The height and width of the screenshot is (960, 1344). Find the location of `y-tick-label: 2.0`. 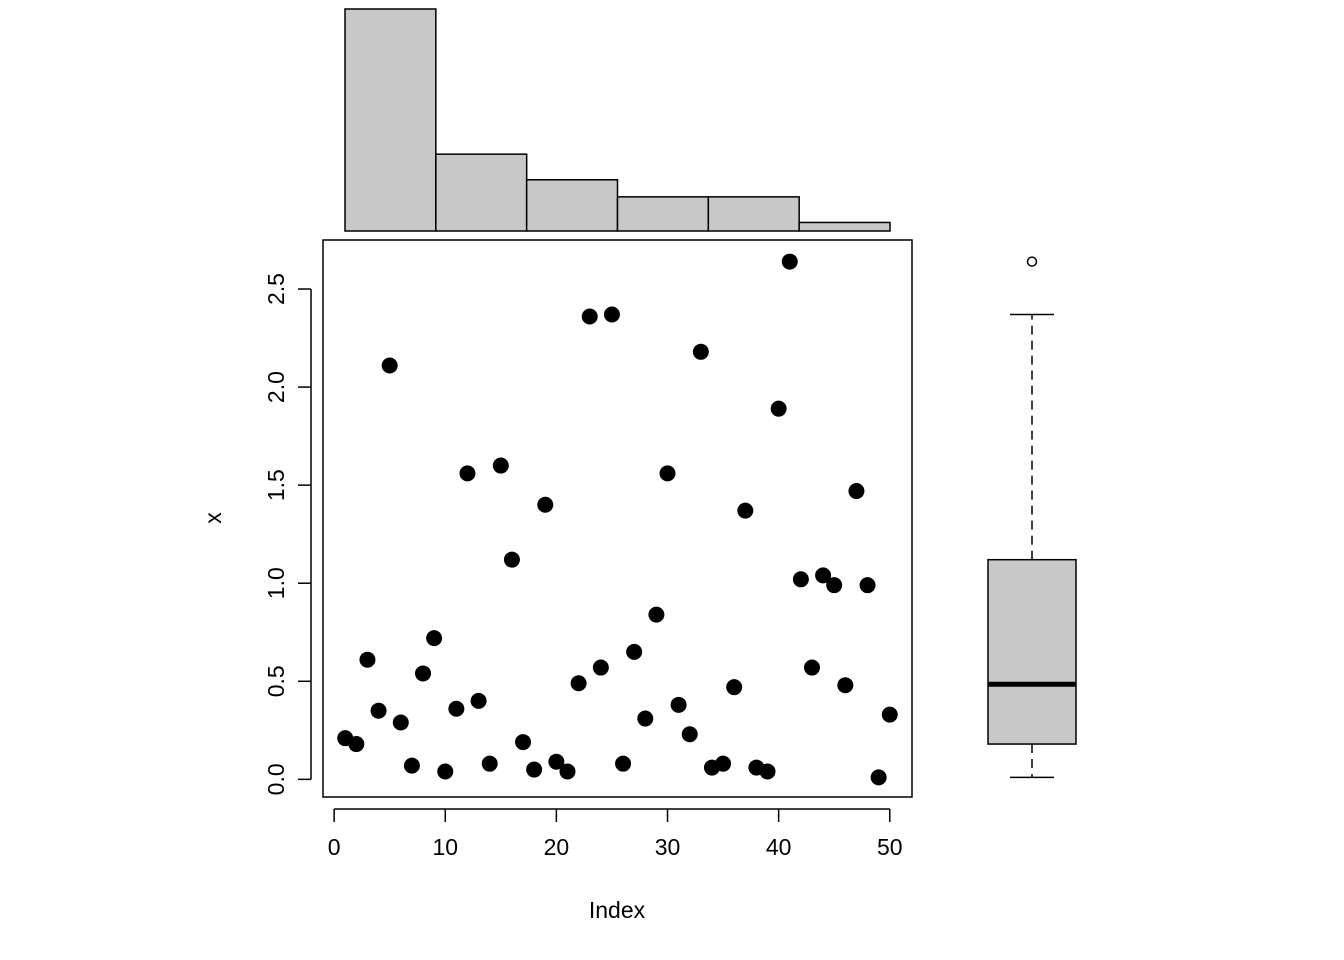

y-tick-label: 2.0 is located at coordinates (276, 387).